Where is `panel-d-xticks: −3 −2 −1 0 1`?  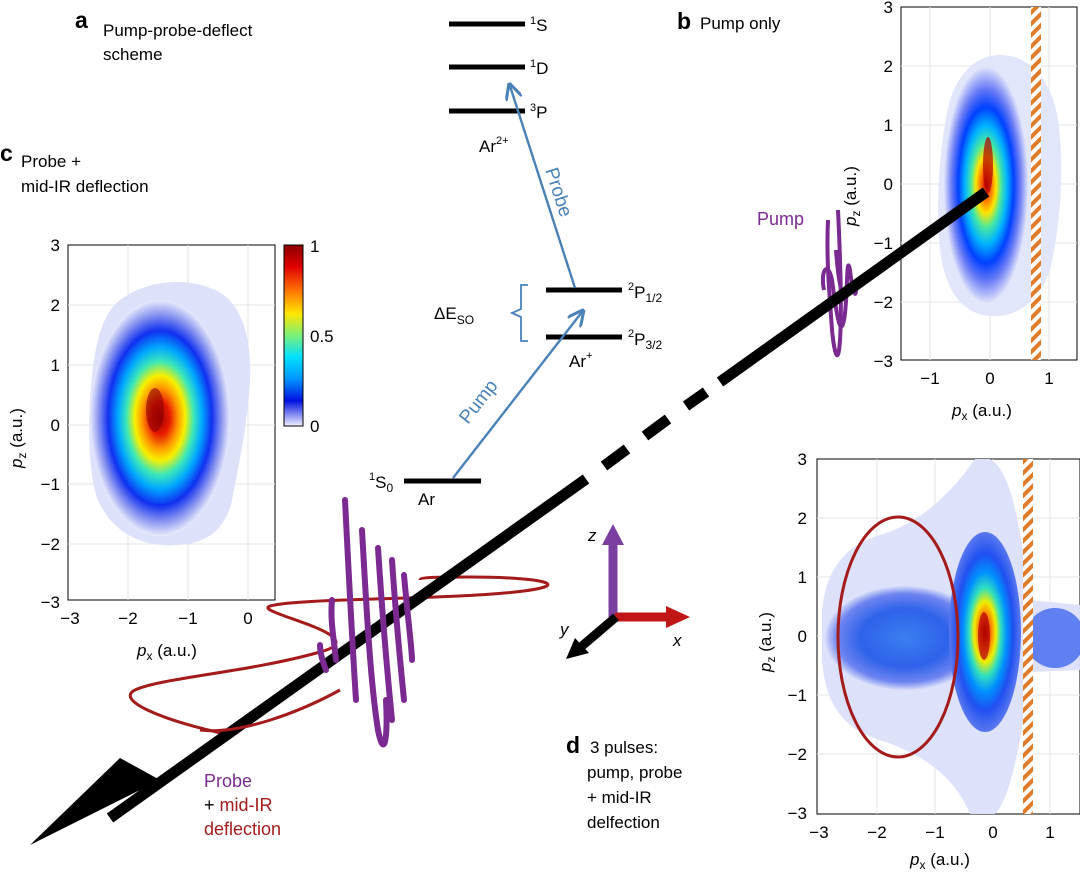 panel-d-xticks: −3 −2 −1 0 1 is located at coordinates (931, 832).